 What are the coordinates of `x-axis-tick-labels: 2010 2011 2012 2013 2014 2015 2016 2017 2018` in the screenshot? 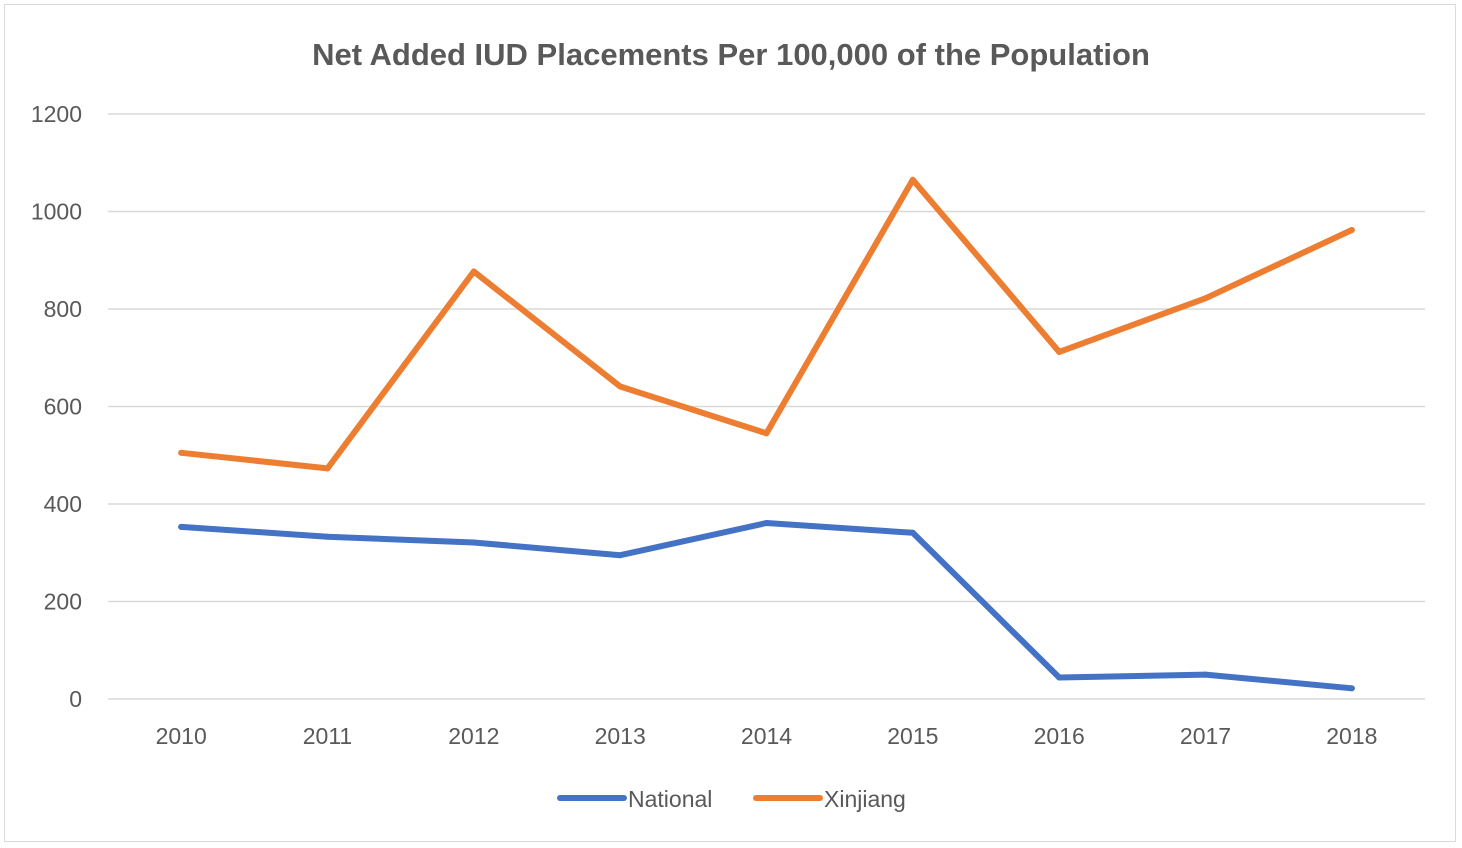 It's located at (767, 736).